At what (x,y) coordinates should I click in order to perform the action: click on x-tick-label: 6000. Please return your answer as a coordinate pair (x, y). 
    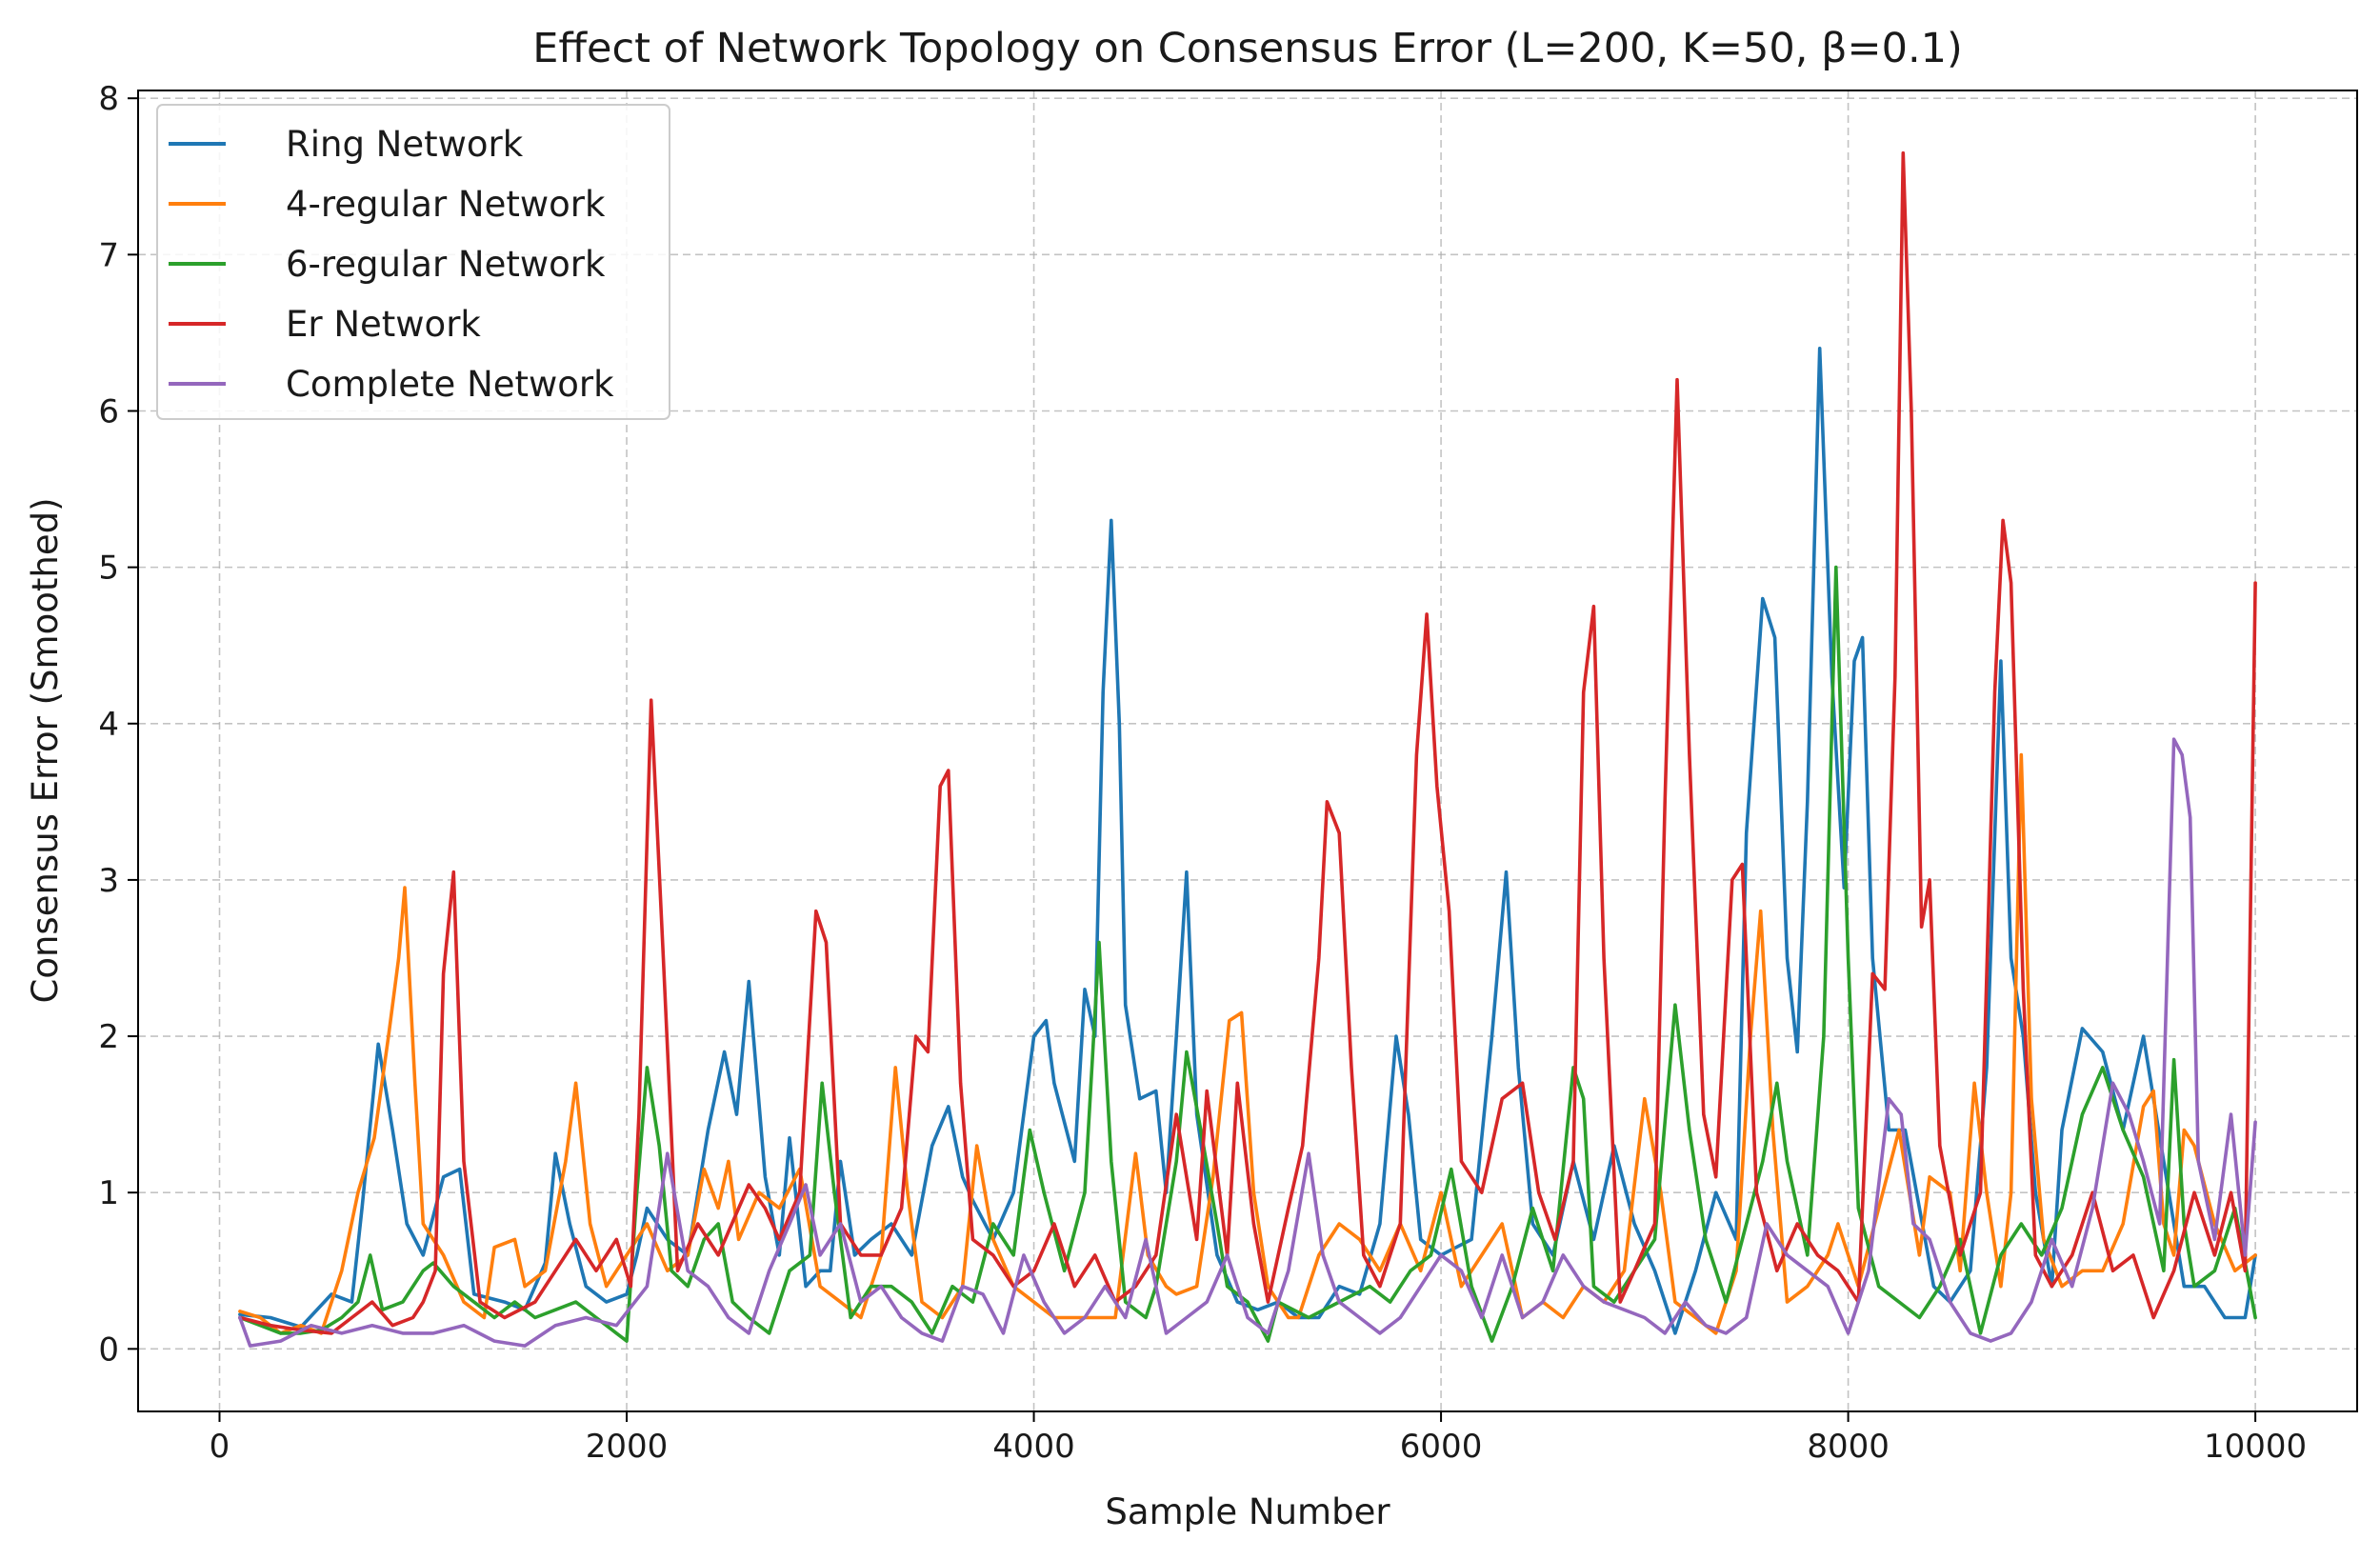
    Looking at the image, I should click on (1441, 1447).